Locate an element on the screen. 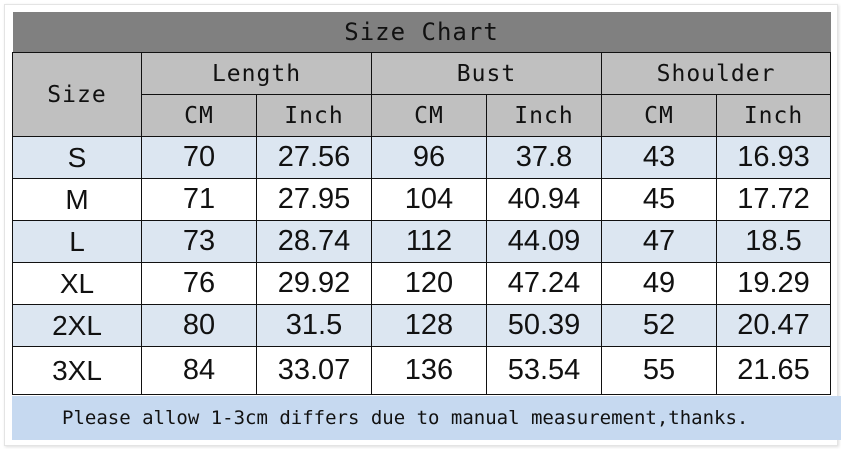 This screenshot has width=841, height=449. value-cell: 49 is located at coordinates (659, 283).